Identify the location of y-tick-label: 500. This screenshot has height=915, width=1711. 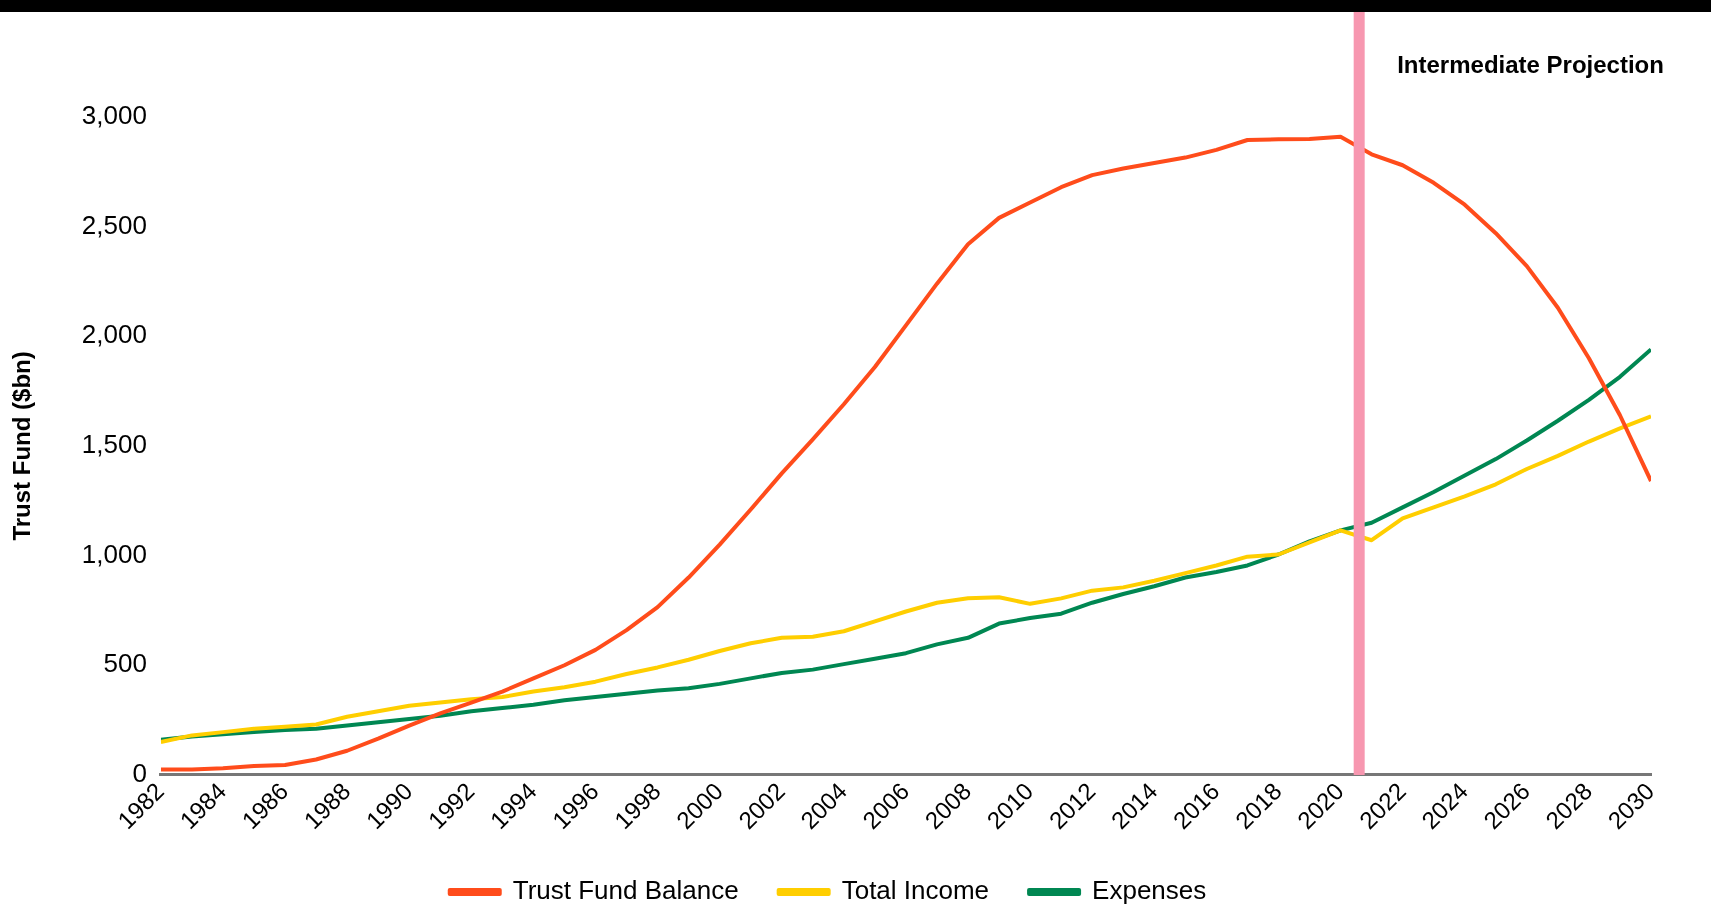
(125, 663).